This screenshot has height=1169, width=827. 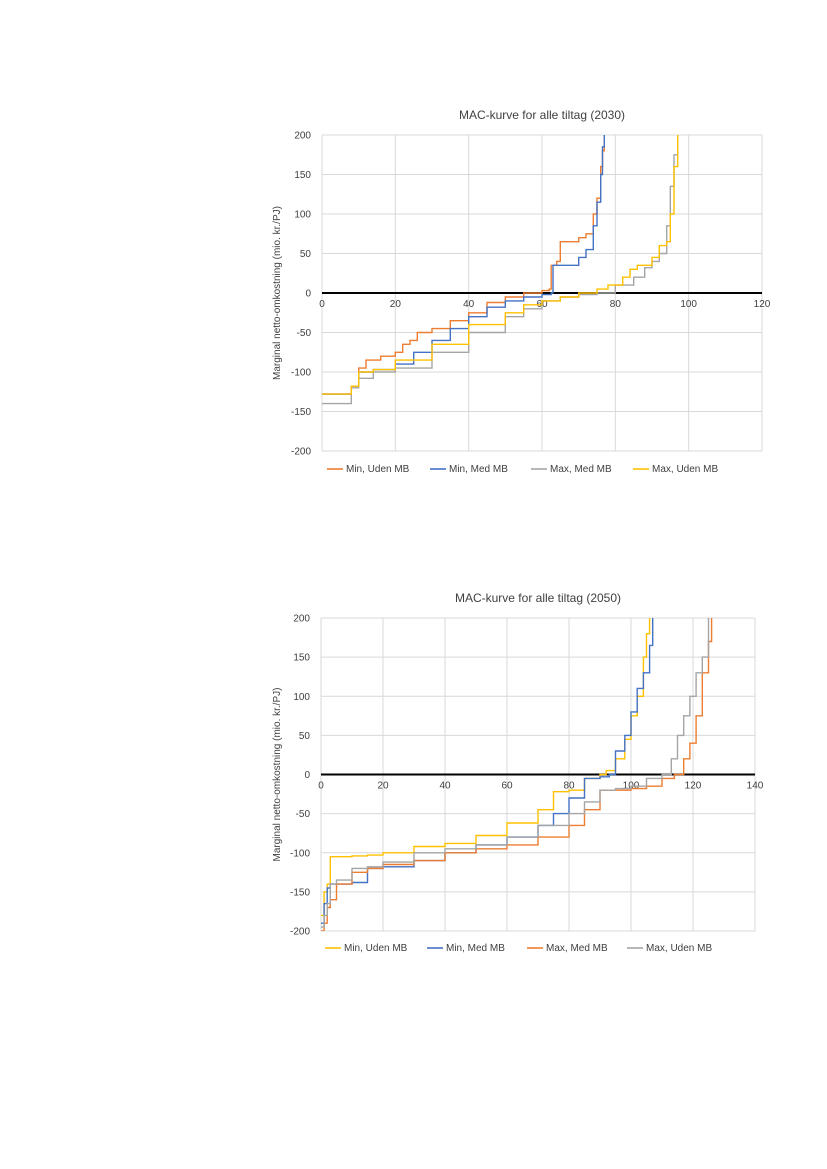 What do you see at coordinates (688, 304) in the screenshot?
I see `x-tick-label: 100` at bounding box center [688, 304].